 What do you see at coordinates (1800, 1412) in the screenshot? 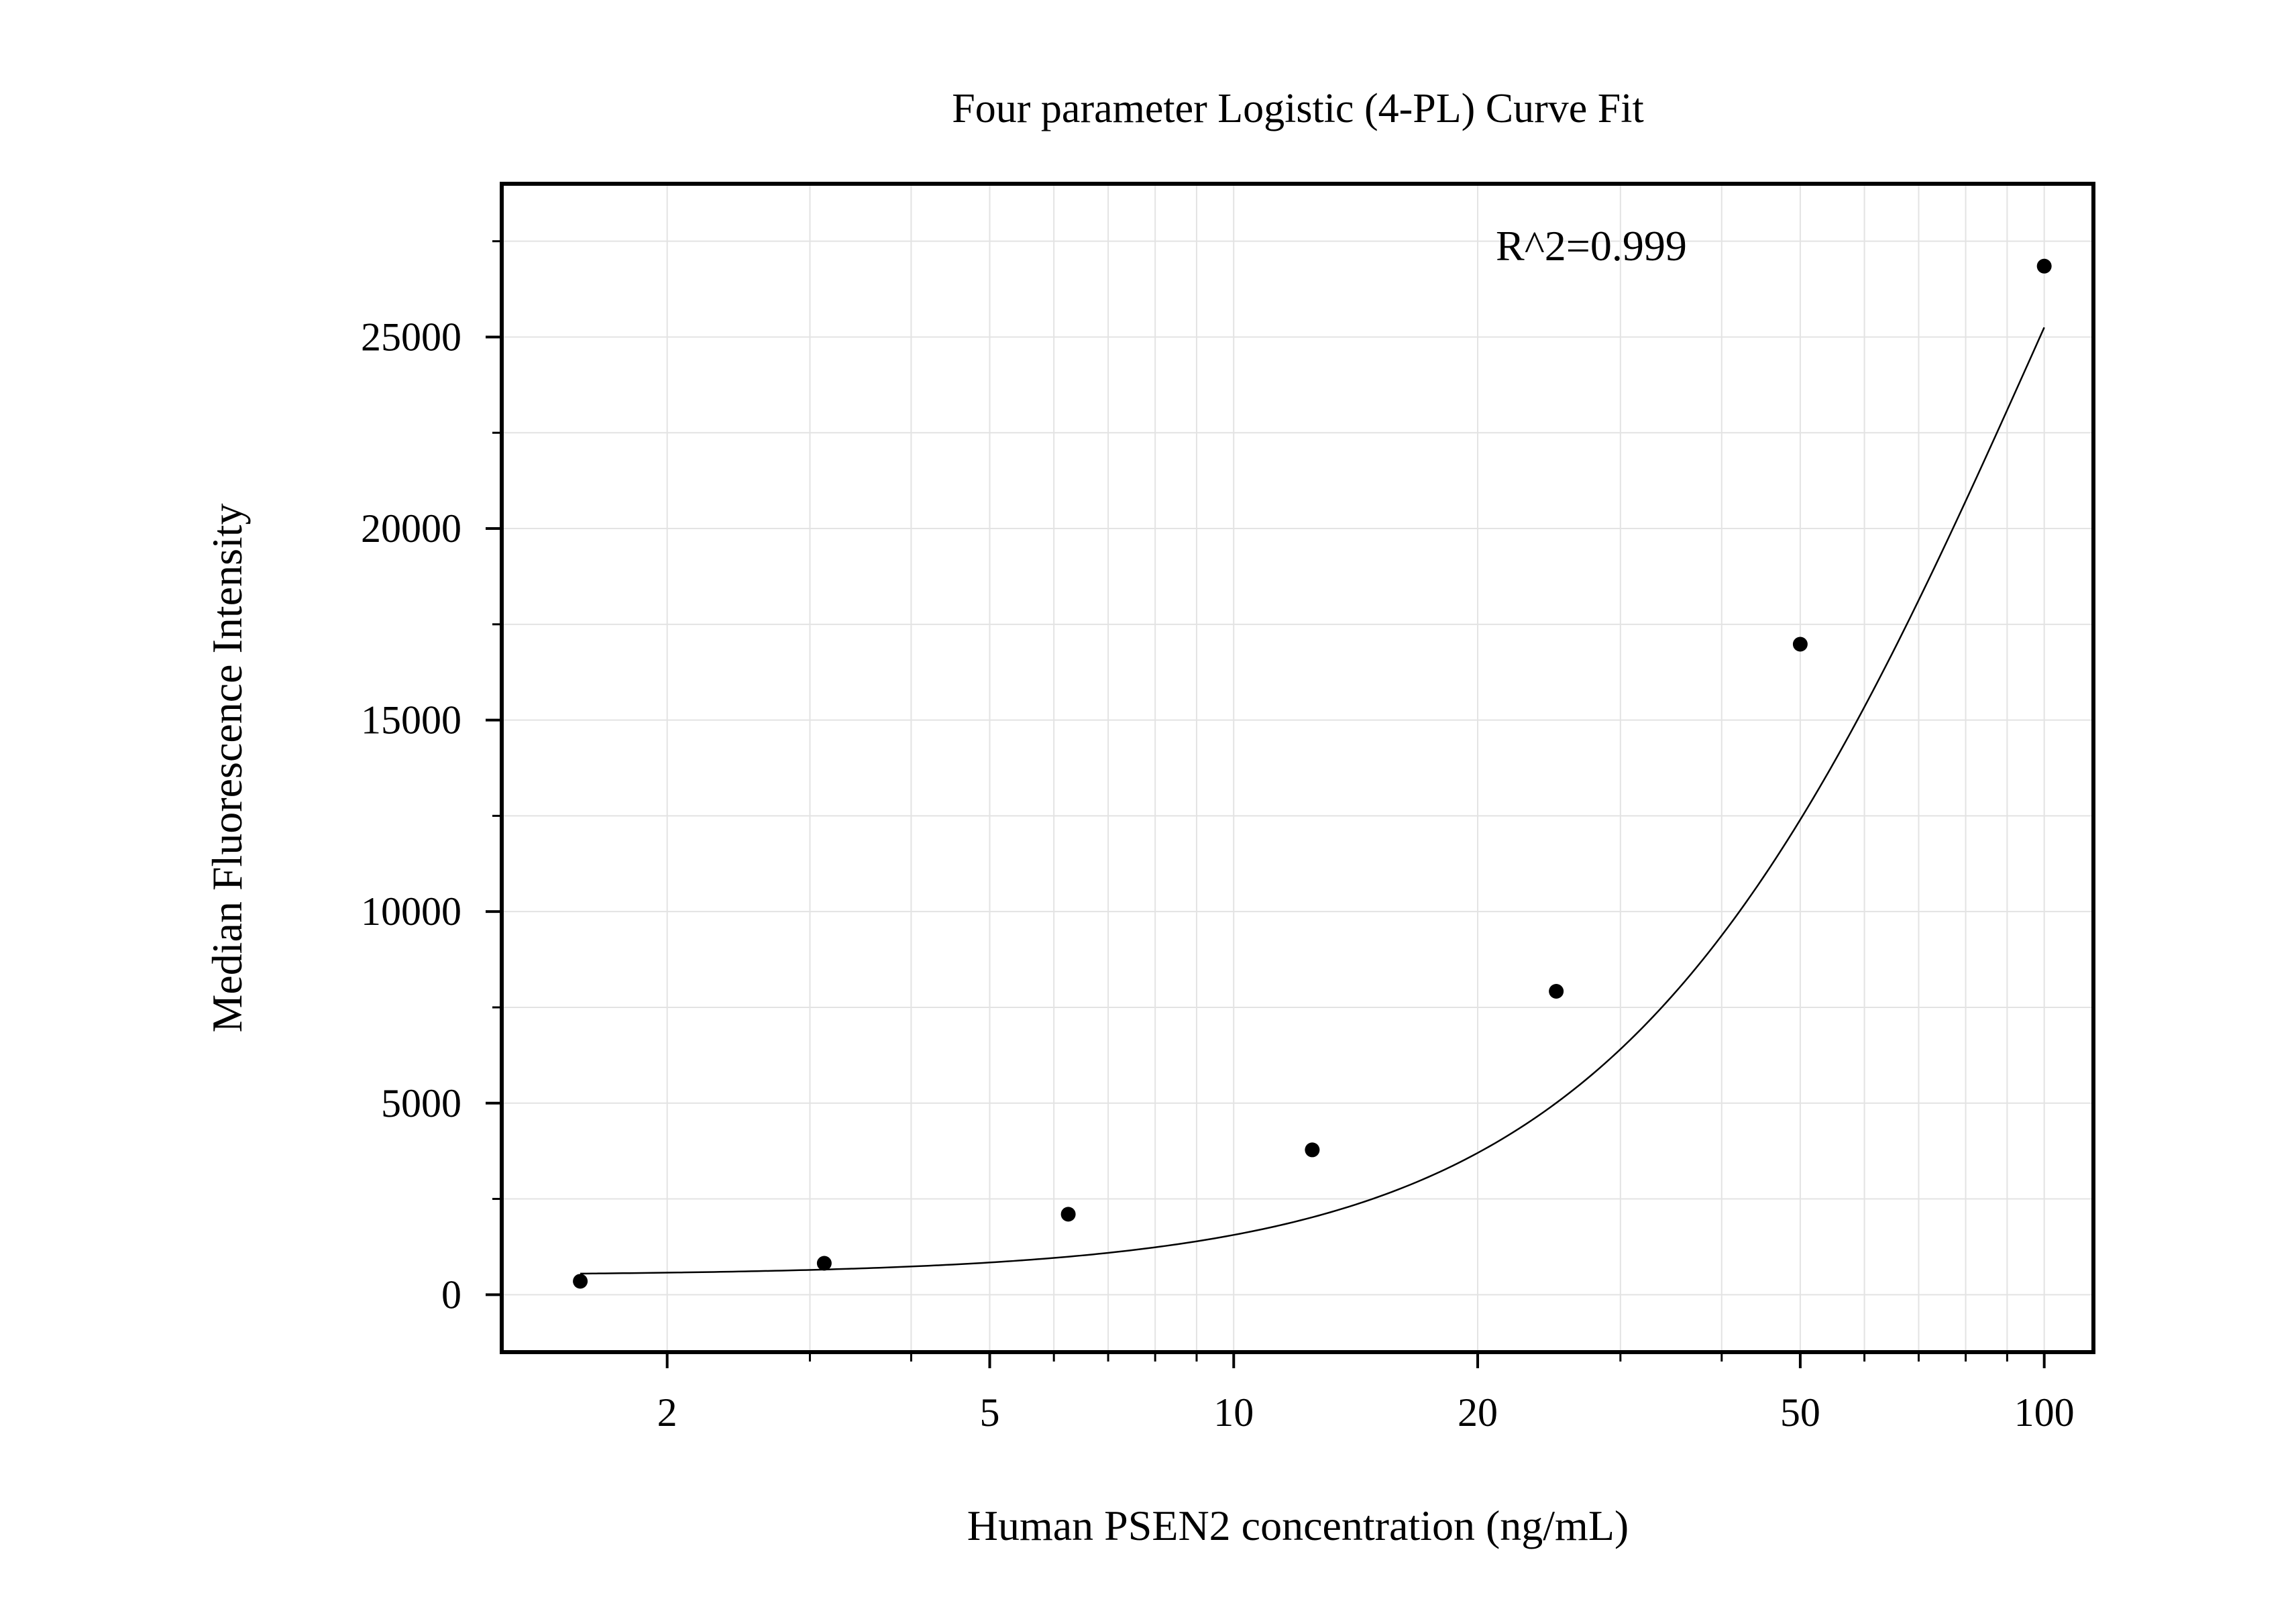
I see `x-tick-label: 50` at bounding box center [1800, 1412].